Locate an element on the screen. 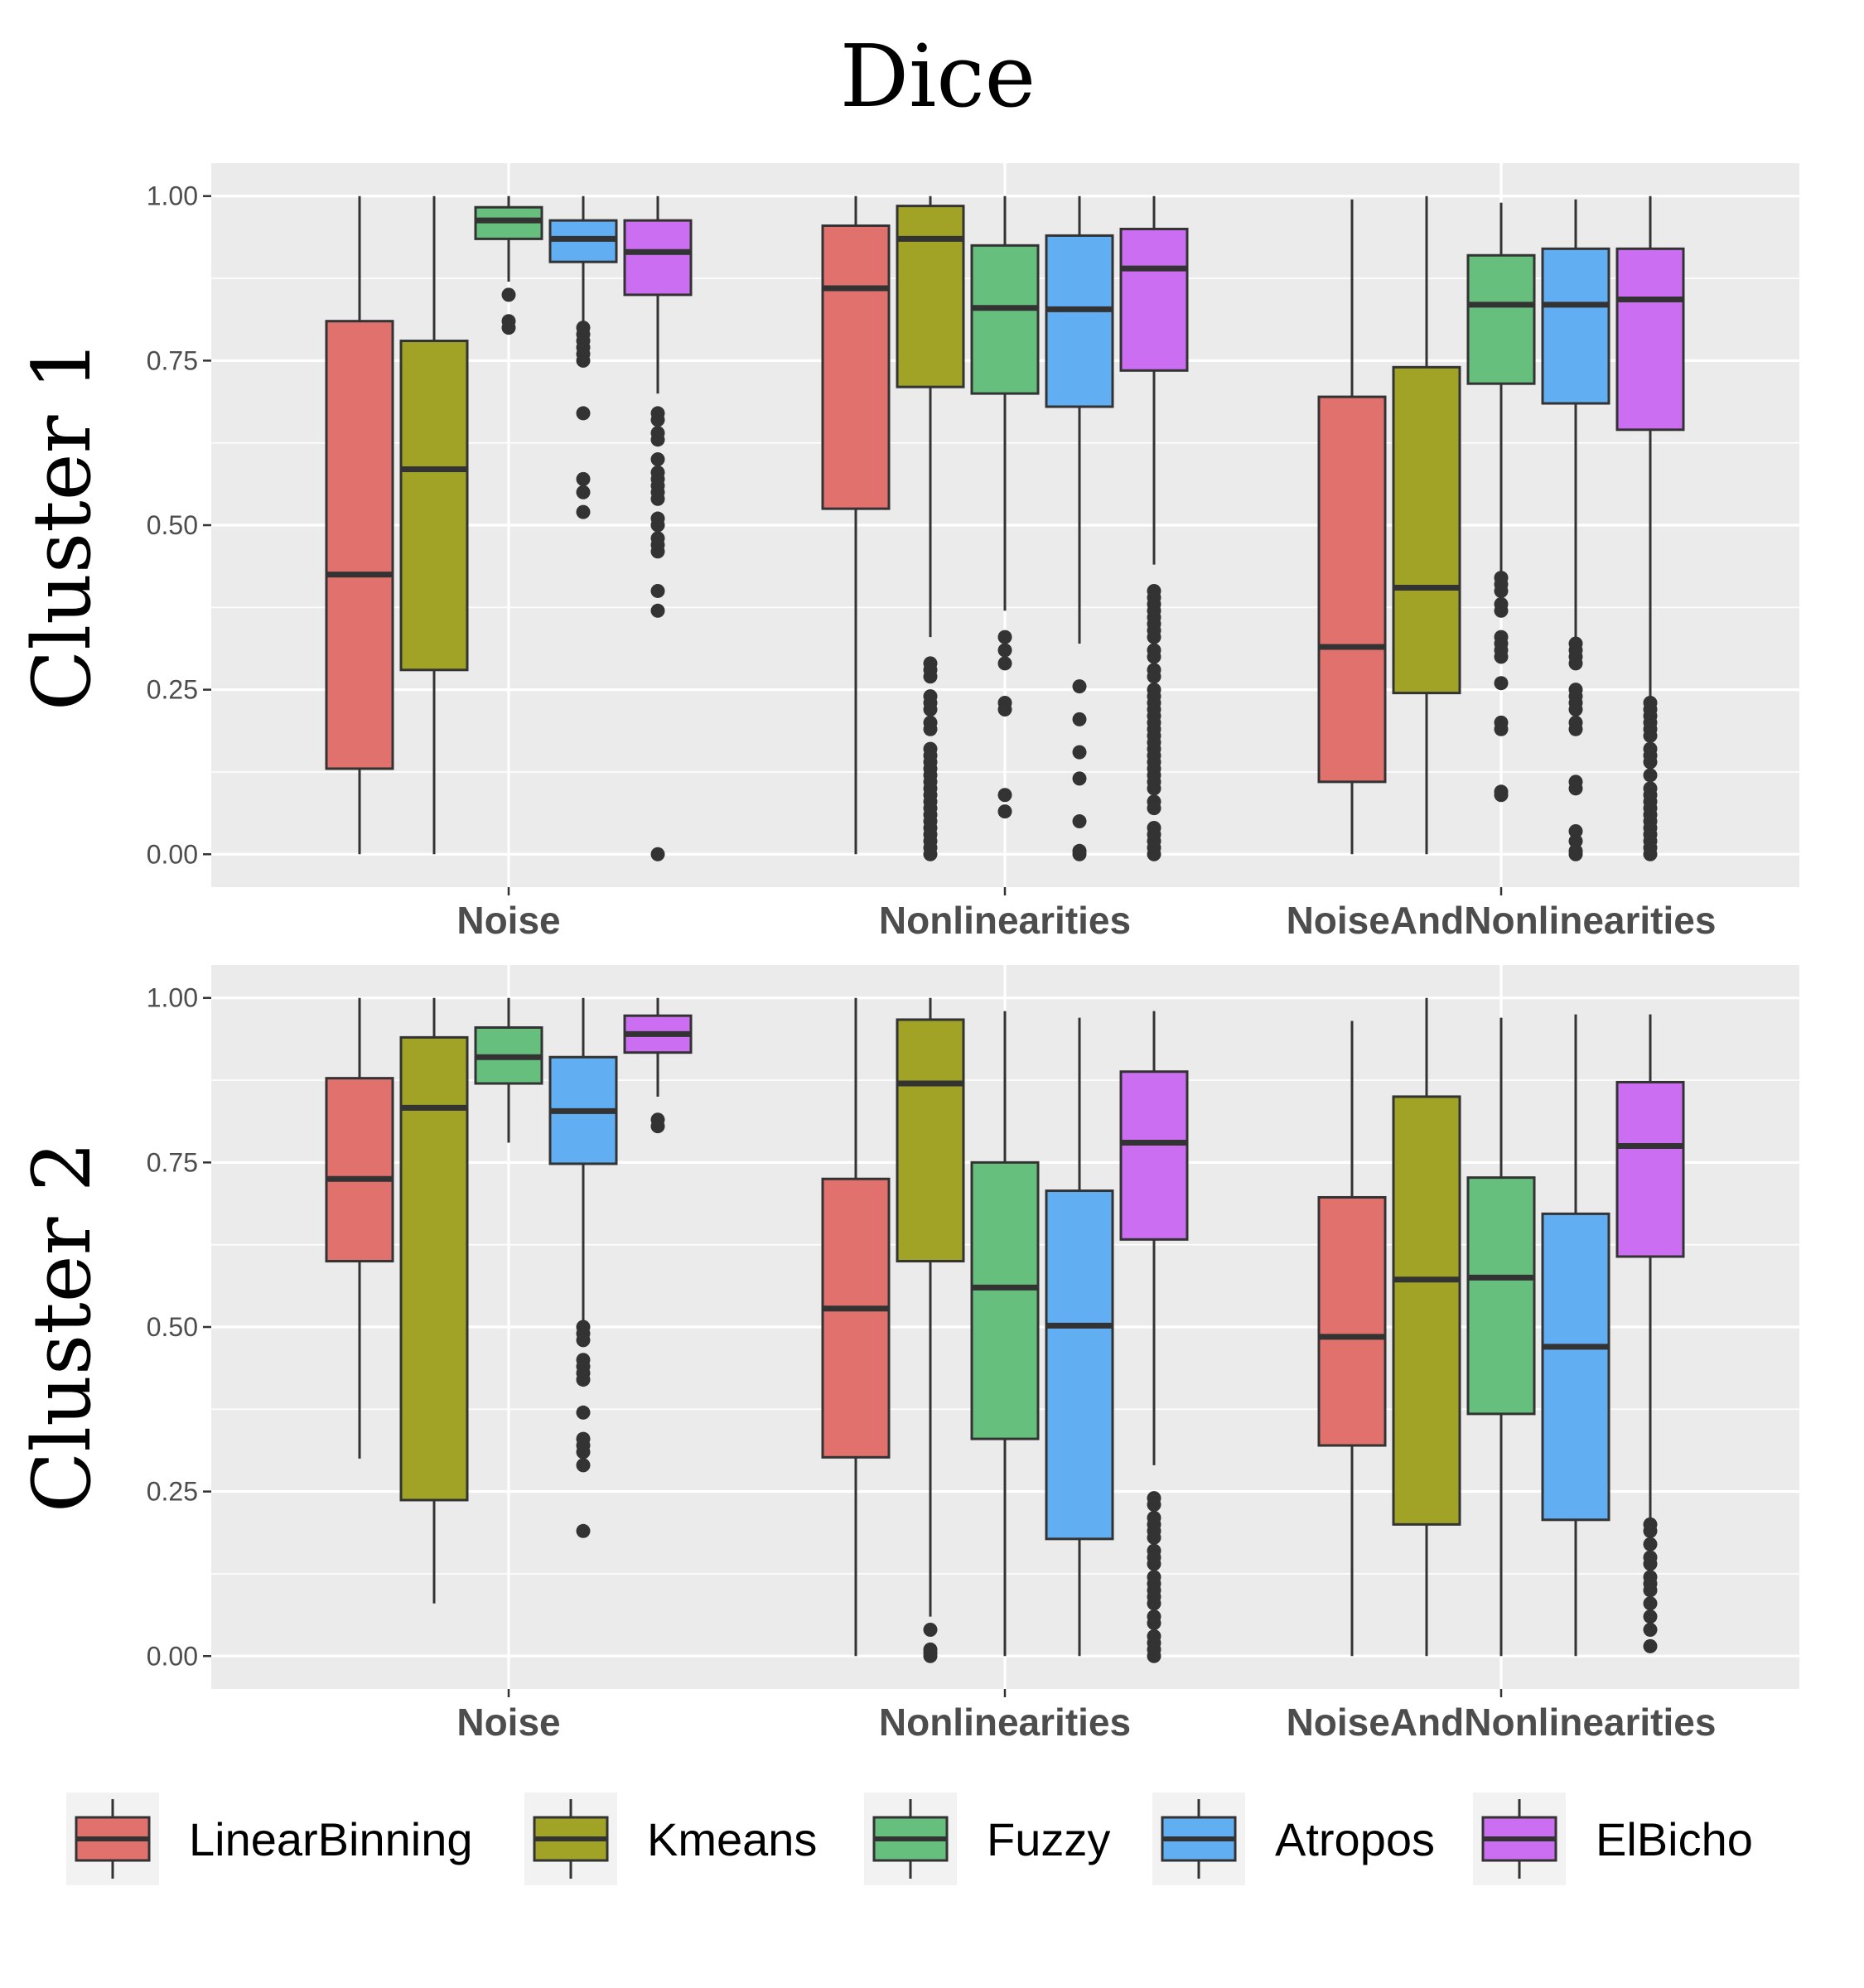 The height and width of the screenshot is (1988, 1864). y-tick-label: 0.00 is located at coordinates (172, 1656).